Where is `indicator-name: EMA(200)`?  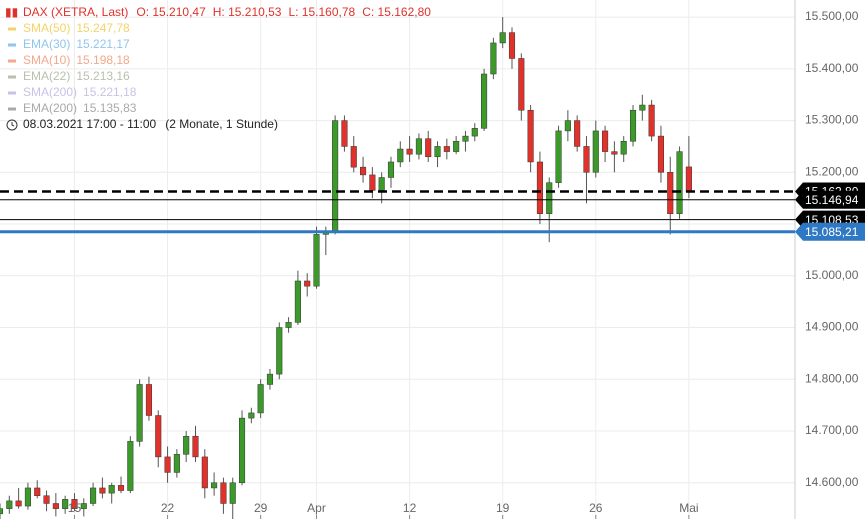 indicator-name: EMA(200) is located at coordinates (50, 108).